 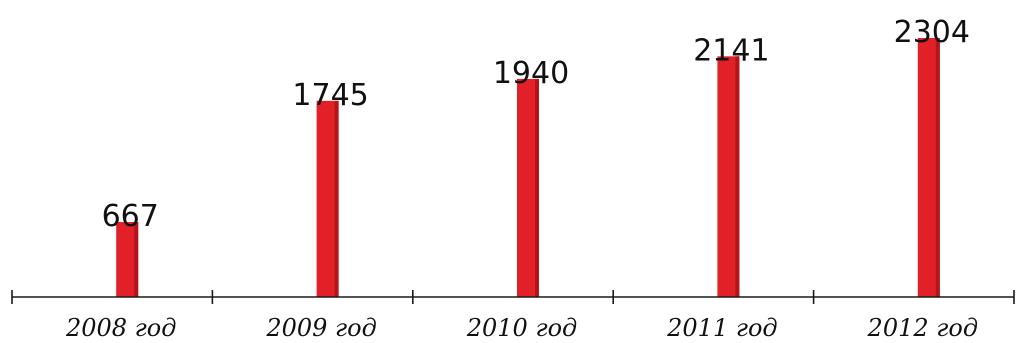 What do you see at coordinates (321, 328) in the screenshot?
I see `category-label: 2009 год` at bounding box center [321, 328].